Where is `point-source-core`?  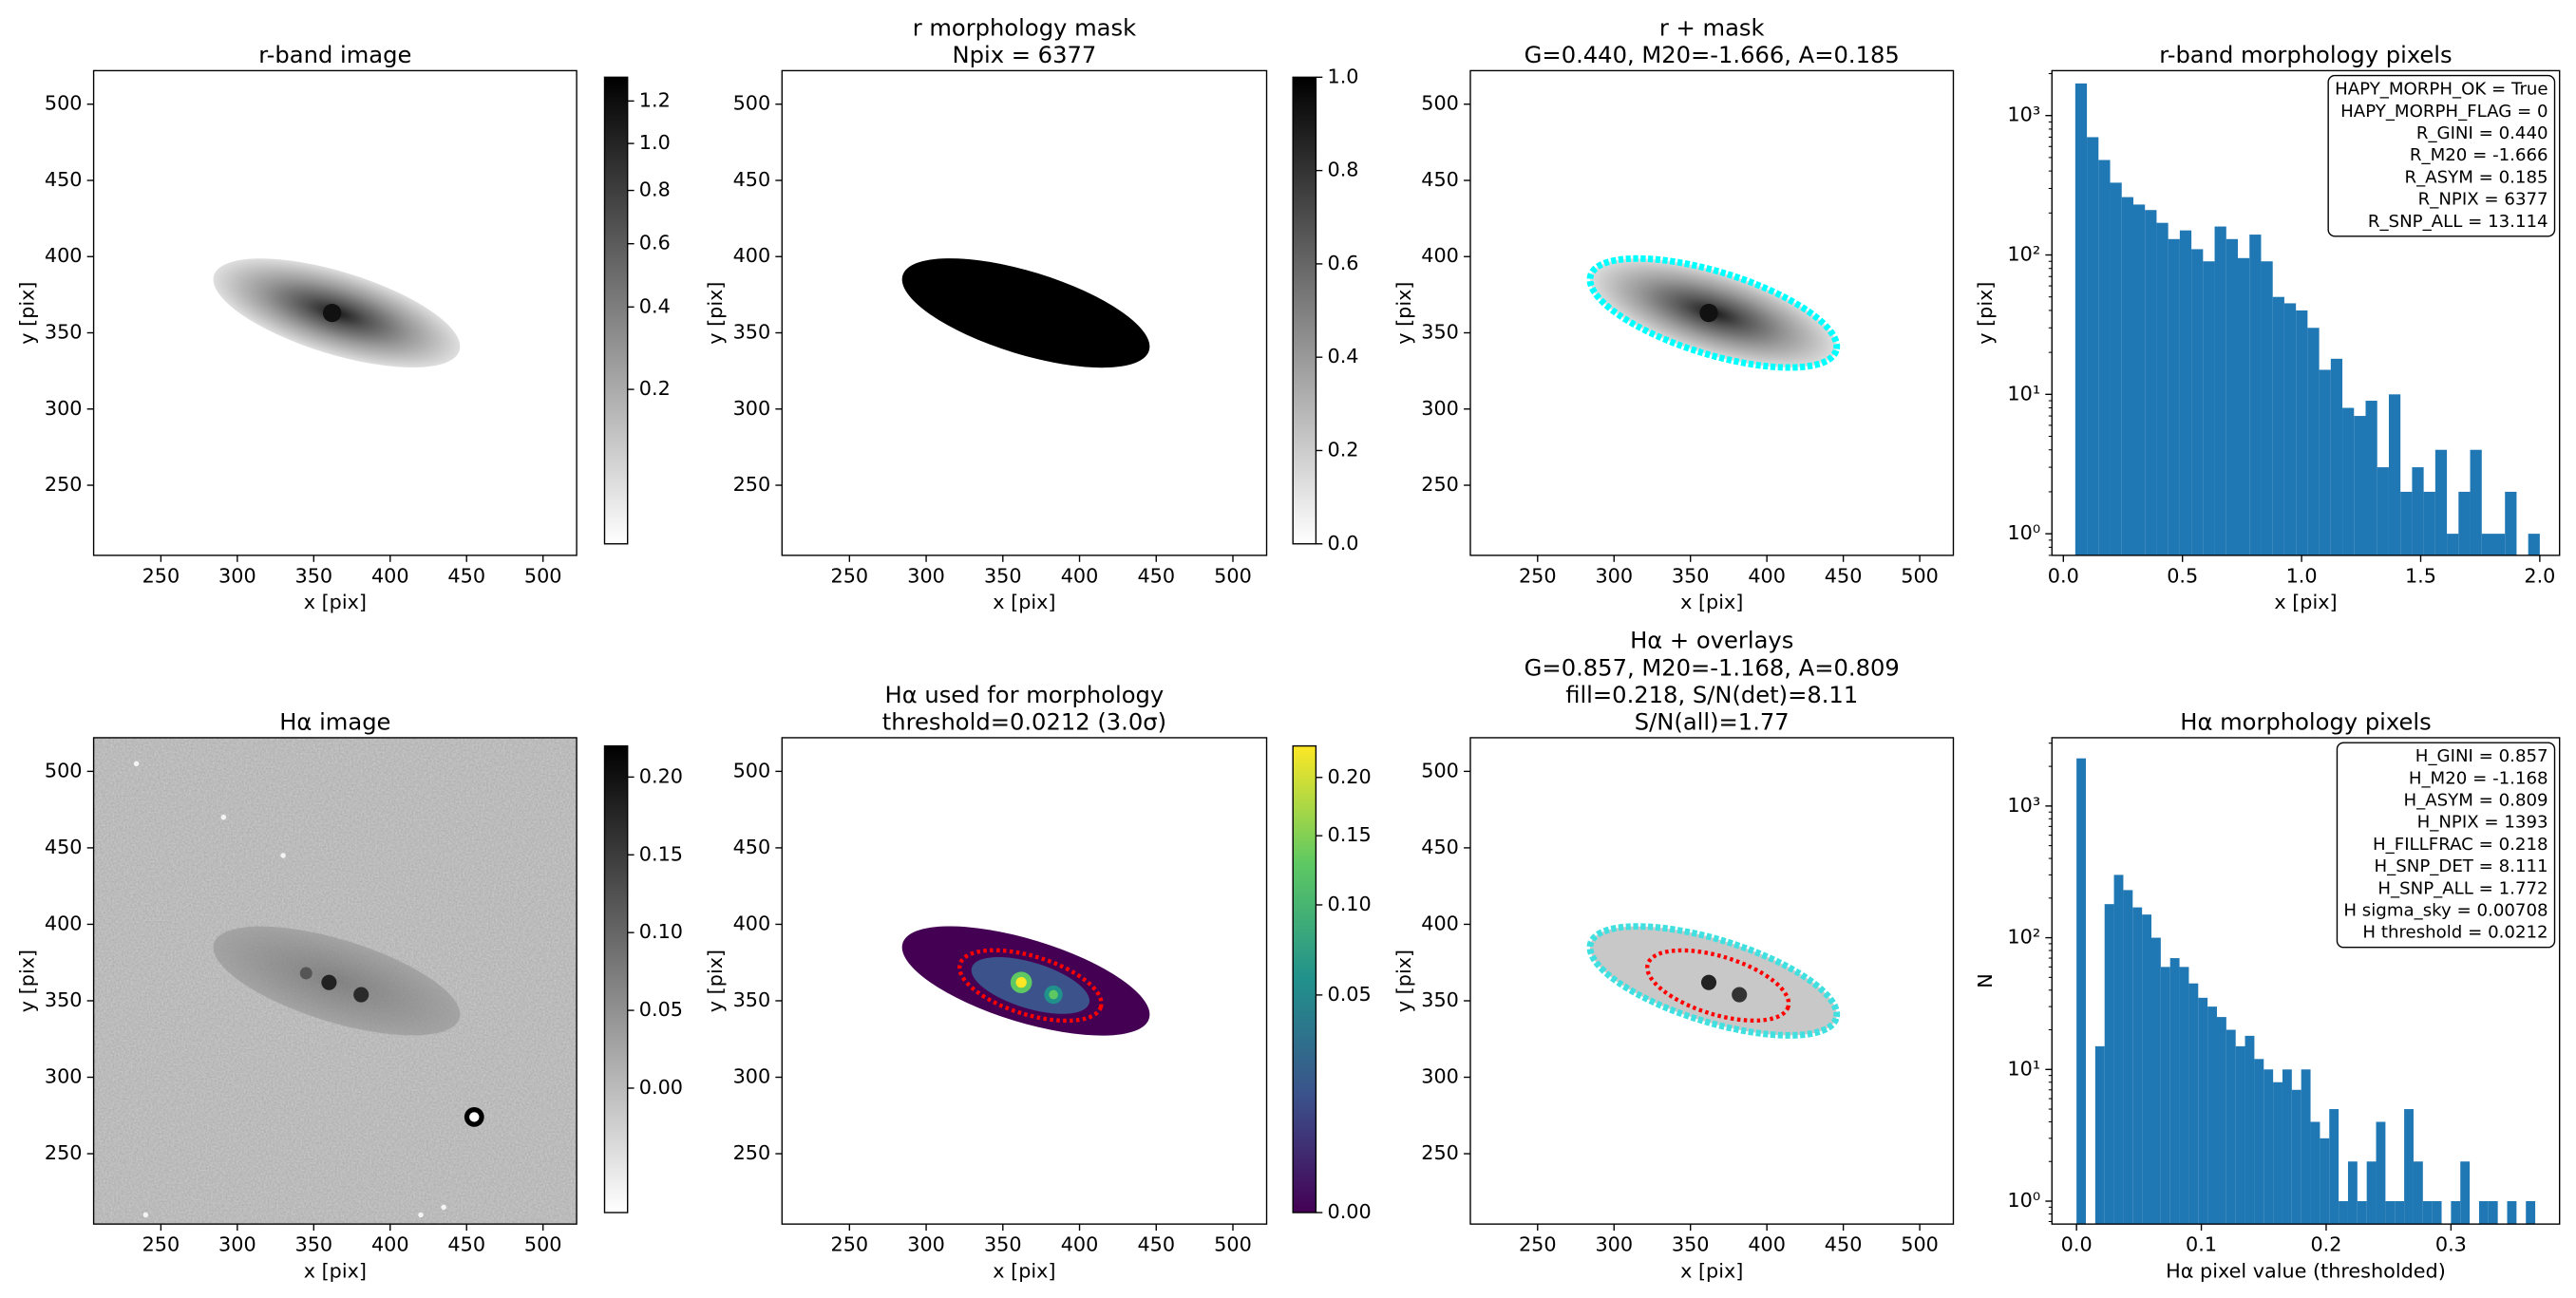 point-source-core is located at coordinates (474, 1117).